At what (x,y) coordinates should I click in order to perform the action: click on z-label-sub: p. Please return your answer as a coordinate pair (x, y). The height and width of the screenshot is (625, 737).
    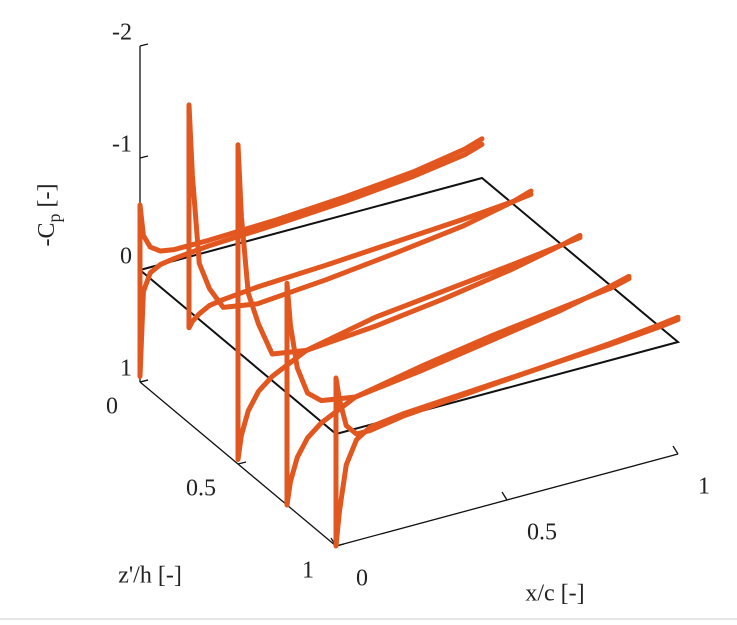
    Looking at the image, I should click on (54, 217).